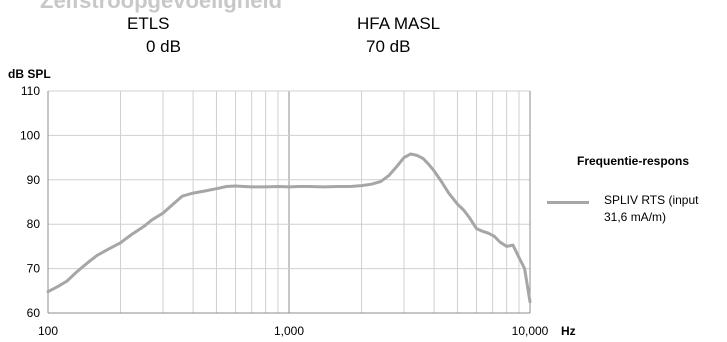 This screenshot has height=342, width=727. Describe the element at coordinates (568, 331) in the screenshot. I see `x-axis-label: Hz` at that location.